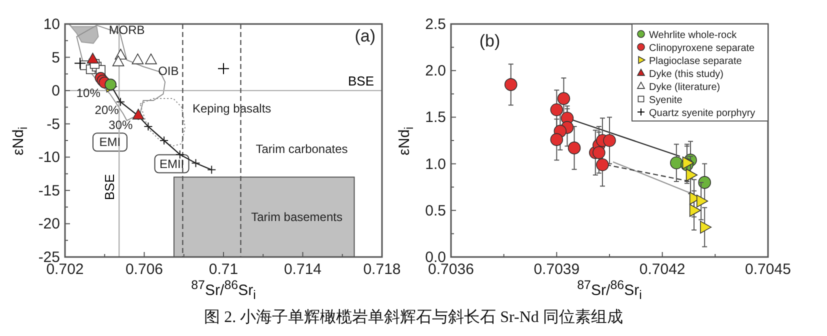 This screenshot has width=827, height=336. What do you see at coordinates (435, 71) in the screenshot?
I see `y-tick-label: 2.0` at bounding box center [435, 71].